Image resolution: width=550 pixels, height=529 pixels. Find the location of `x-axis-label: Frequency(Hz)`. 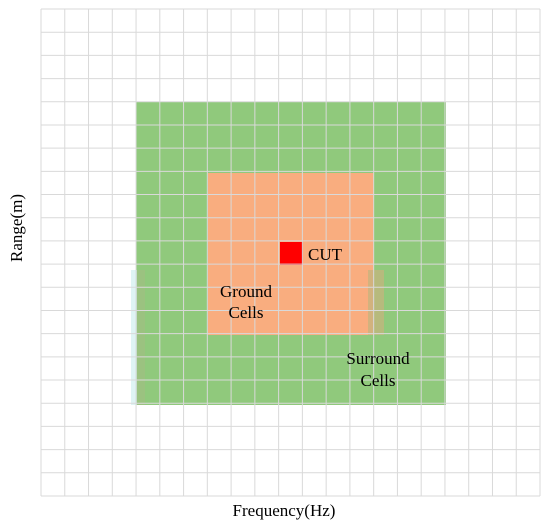

x-axis-label: Frequency(Hz) is located at coordinates (284, 510).